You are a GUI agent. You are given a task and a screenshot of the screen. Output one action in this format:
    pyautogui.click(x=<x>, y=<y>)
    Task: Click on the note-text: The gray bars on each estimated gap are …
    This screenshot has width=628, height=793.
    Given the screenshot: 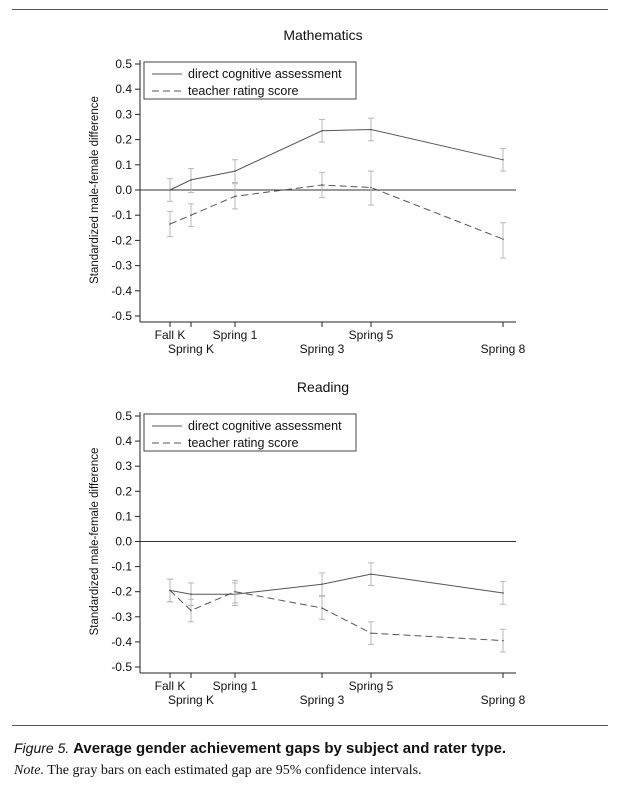 What is the action you would take?
    pyautogui.click(x=234, y=770)
    